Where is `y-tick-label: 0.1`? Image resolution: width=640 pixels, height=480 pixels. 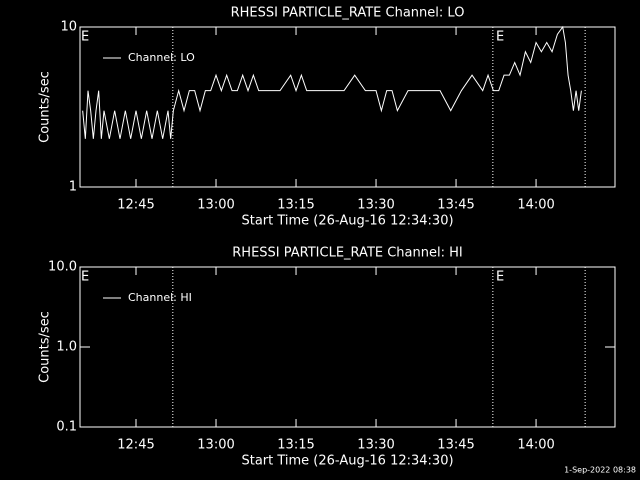
y-tick-label: 0.1 is located at coordinates (66, 427).